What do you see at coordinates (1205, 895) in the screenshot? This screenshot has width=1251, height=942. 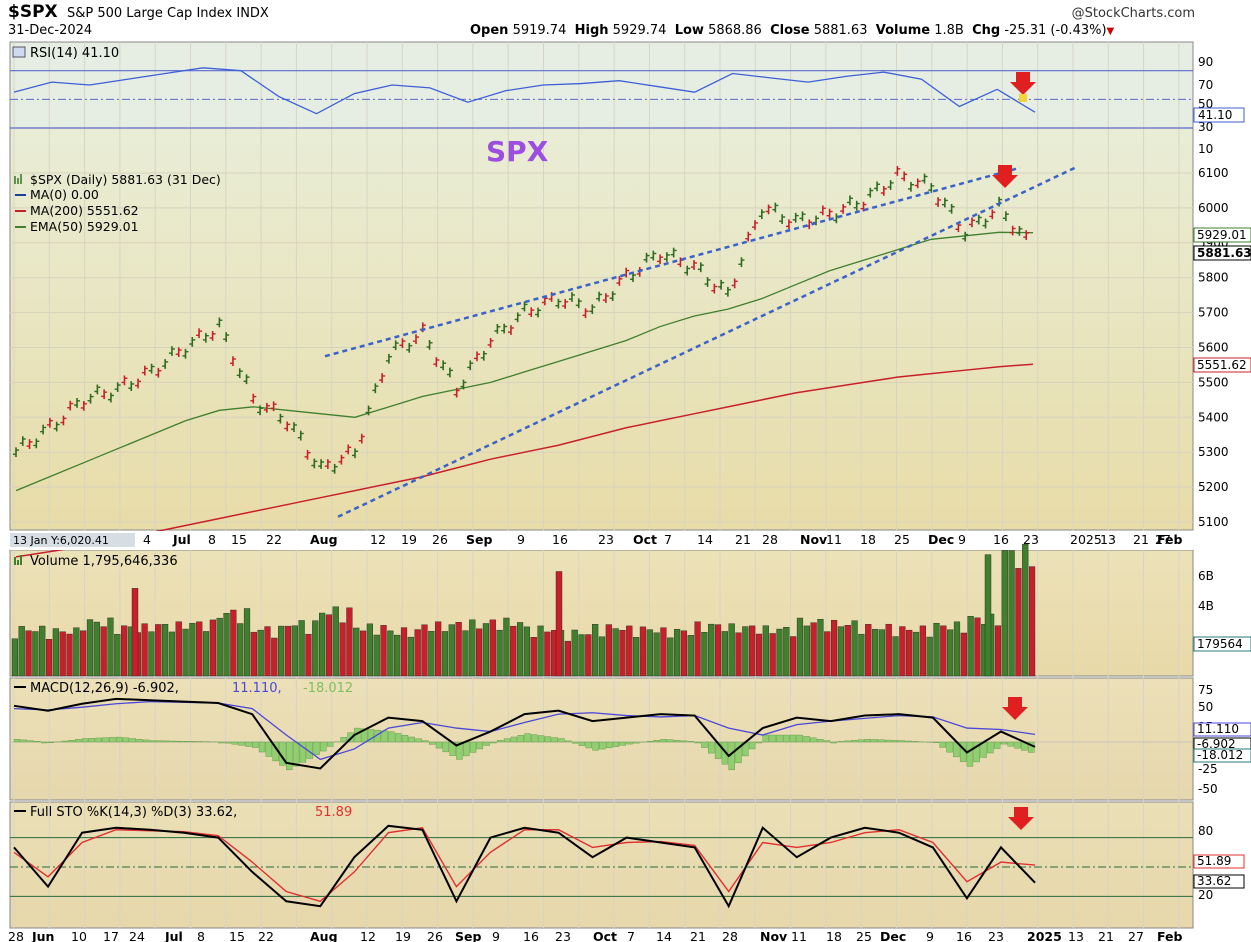 I see `sto-tick-label: 20` at bounding box center [1205, 895].